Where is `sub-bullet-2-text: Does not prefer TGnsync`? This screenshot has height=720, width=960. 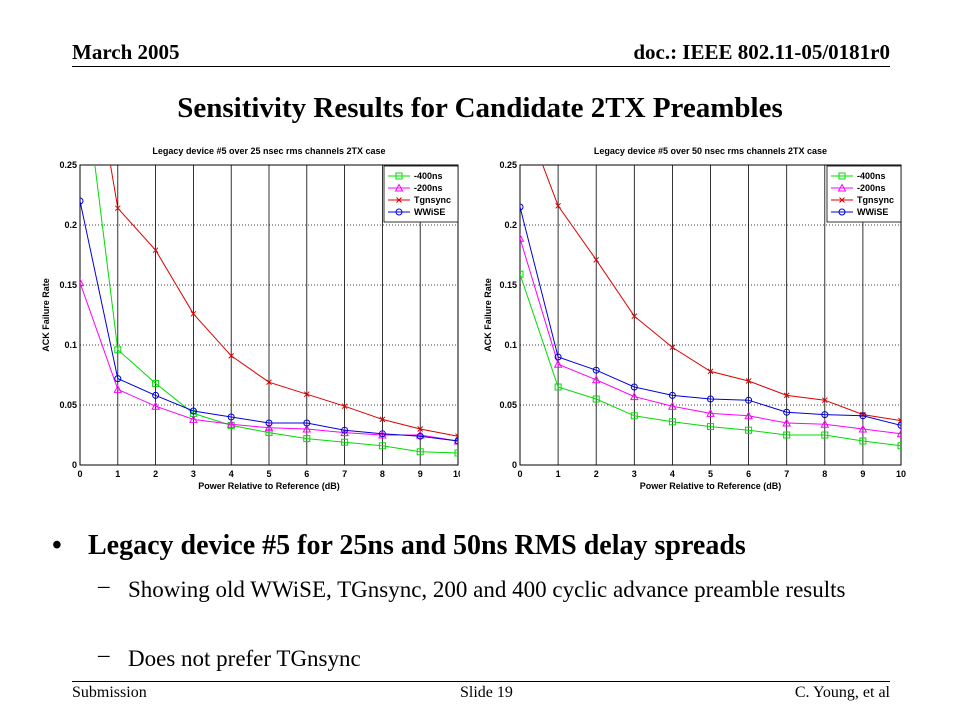 sub-bullet-2-text: Does not prefer TGnsync is located at coordinates (244, 658).